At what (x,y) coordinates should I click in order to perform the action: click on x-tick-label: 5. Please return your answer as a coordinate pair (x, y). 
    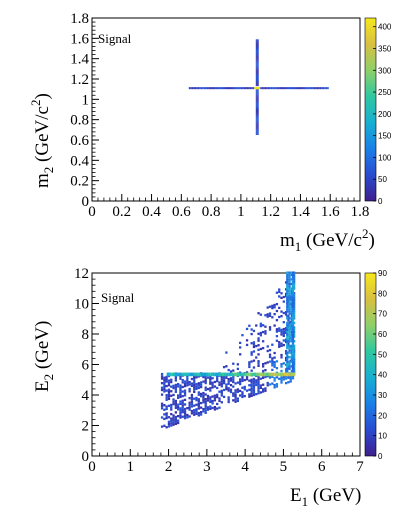
    Looking at the image, I should click on (284, 467).